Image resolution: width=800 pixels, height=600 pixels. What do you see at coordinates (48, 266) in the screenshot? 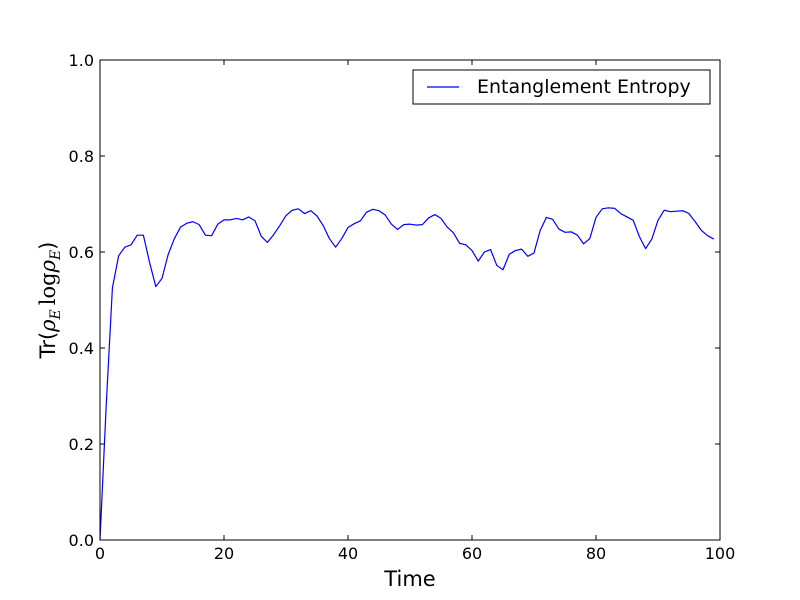
I see `y-axis-label-rho-2: ρ` at bounding box center [48, 266].